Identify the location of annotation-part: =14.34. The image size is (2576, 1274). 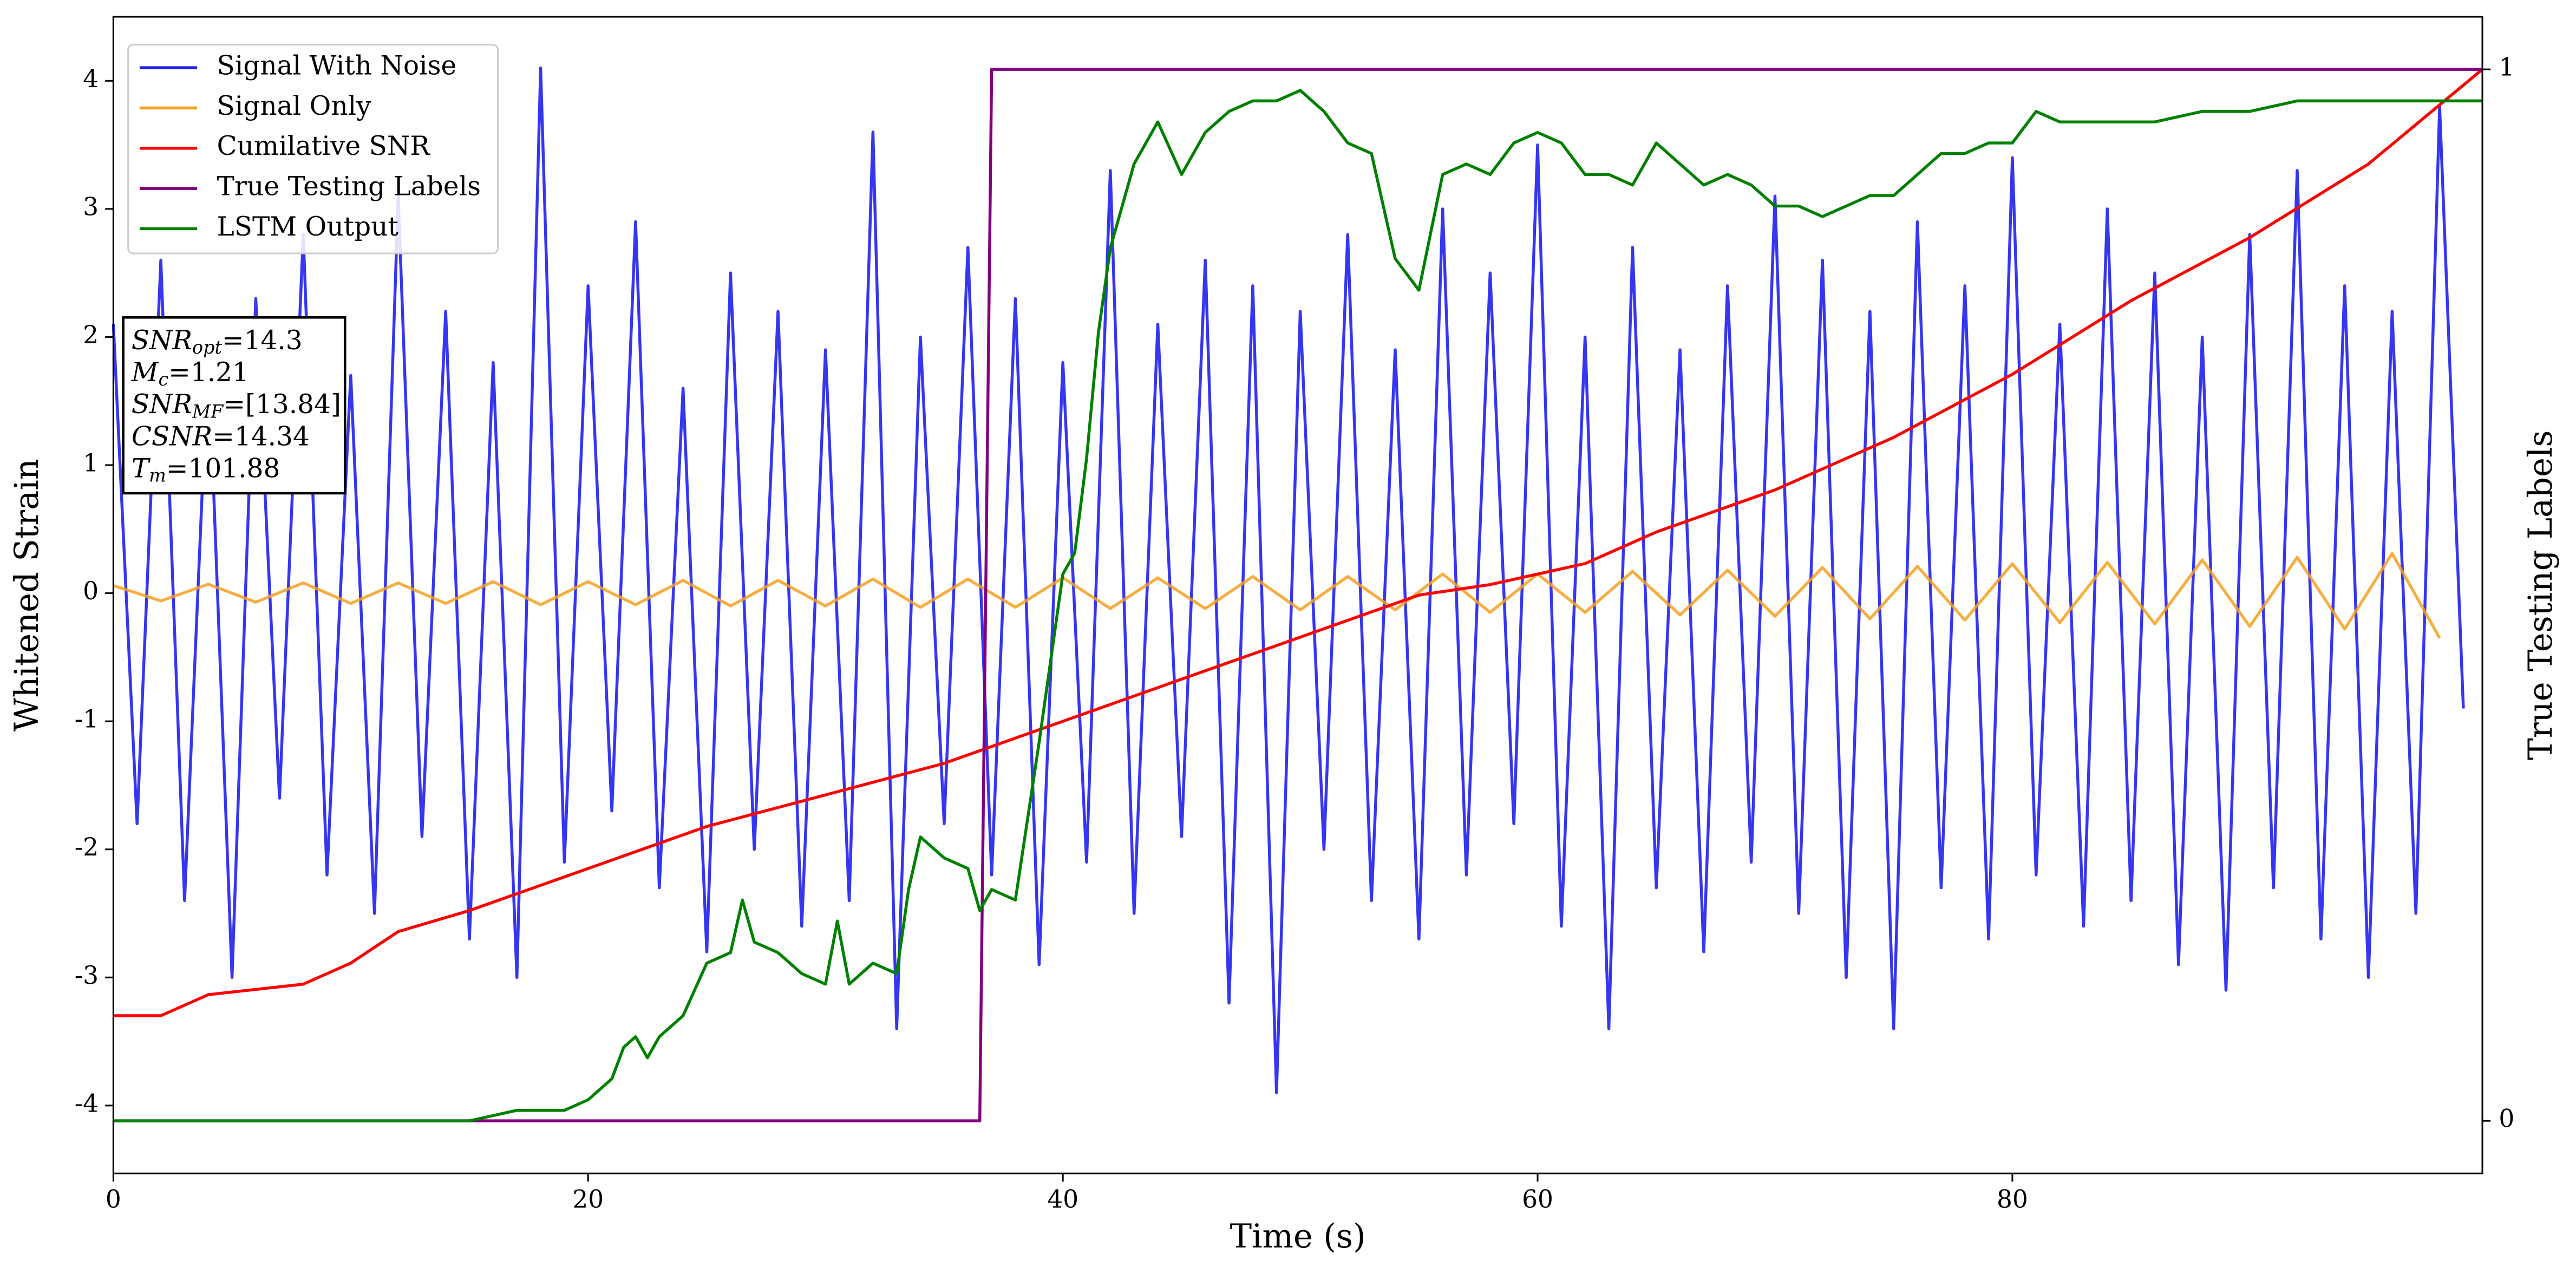
(261, 436).